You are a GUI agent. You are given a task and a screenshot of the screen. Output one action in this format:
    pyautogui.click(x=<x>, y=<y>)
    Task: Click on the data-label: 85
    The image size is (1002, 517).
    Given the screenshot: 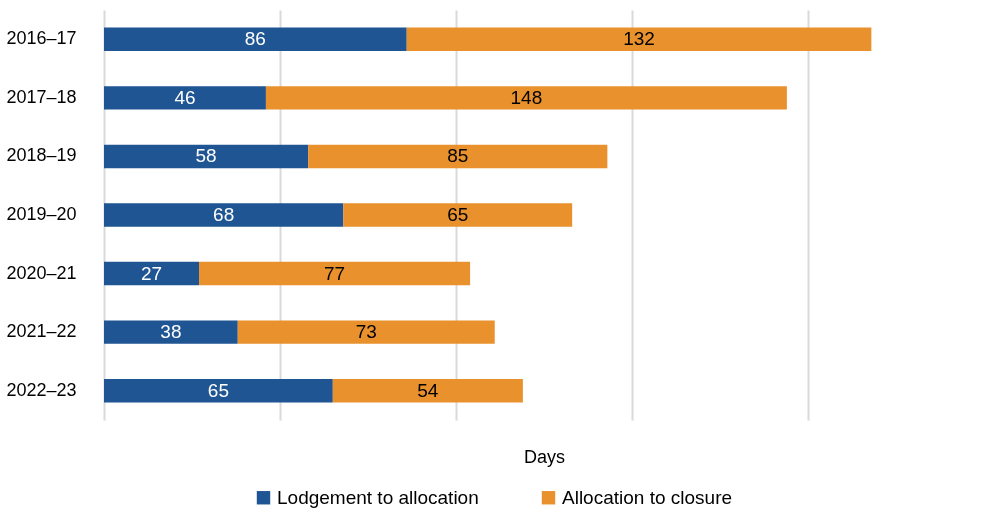 What is the action you would take?
    pyautogui.click(x=458, y=156)
    